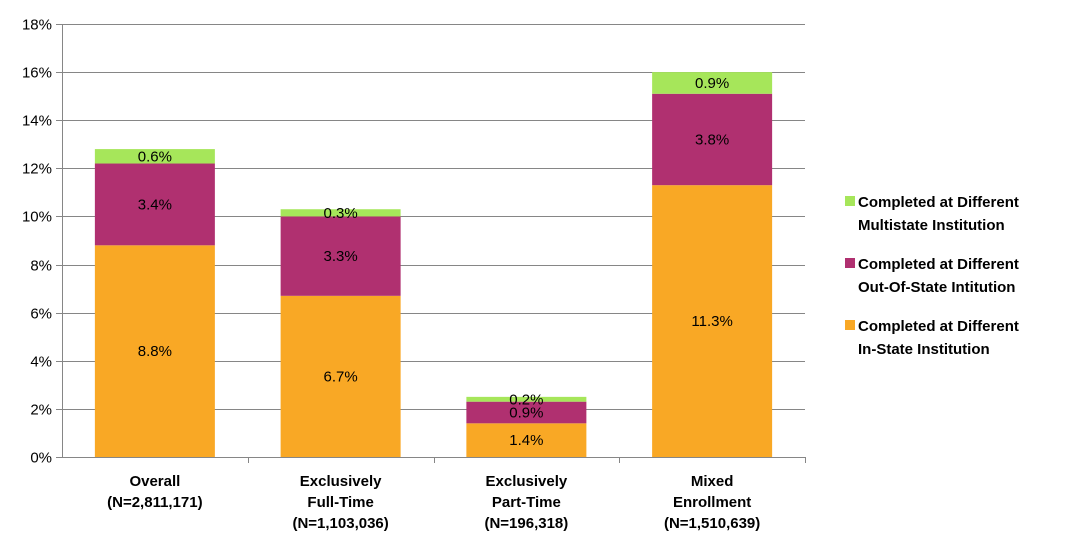 This screenshot has height=551, width=1066. I want to click on category-label-line: (N=1,510,639), so click(712, 523).